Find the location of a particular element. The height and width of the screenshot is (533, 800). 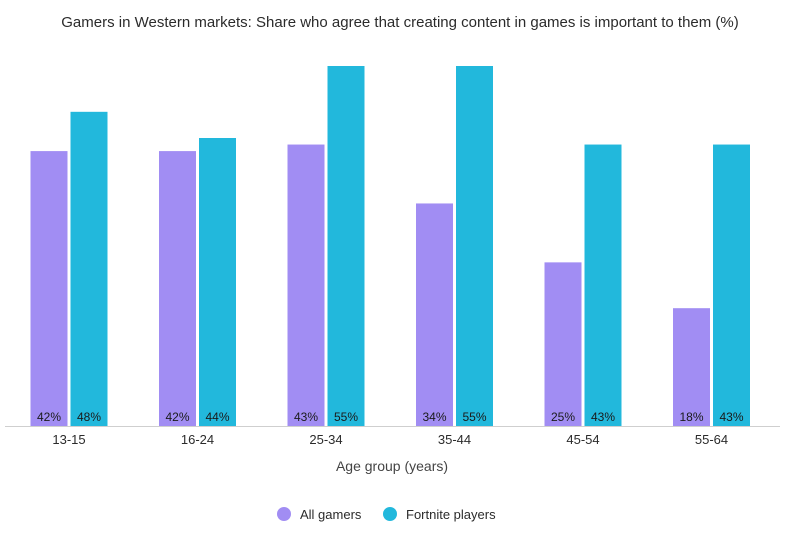

legend-label-fortnite-players: Fortnite players is located at coordinates (451, 514).